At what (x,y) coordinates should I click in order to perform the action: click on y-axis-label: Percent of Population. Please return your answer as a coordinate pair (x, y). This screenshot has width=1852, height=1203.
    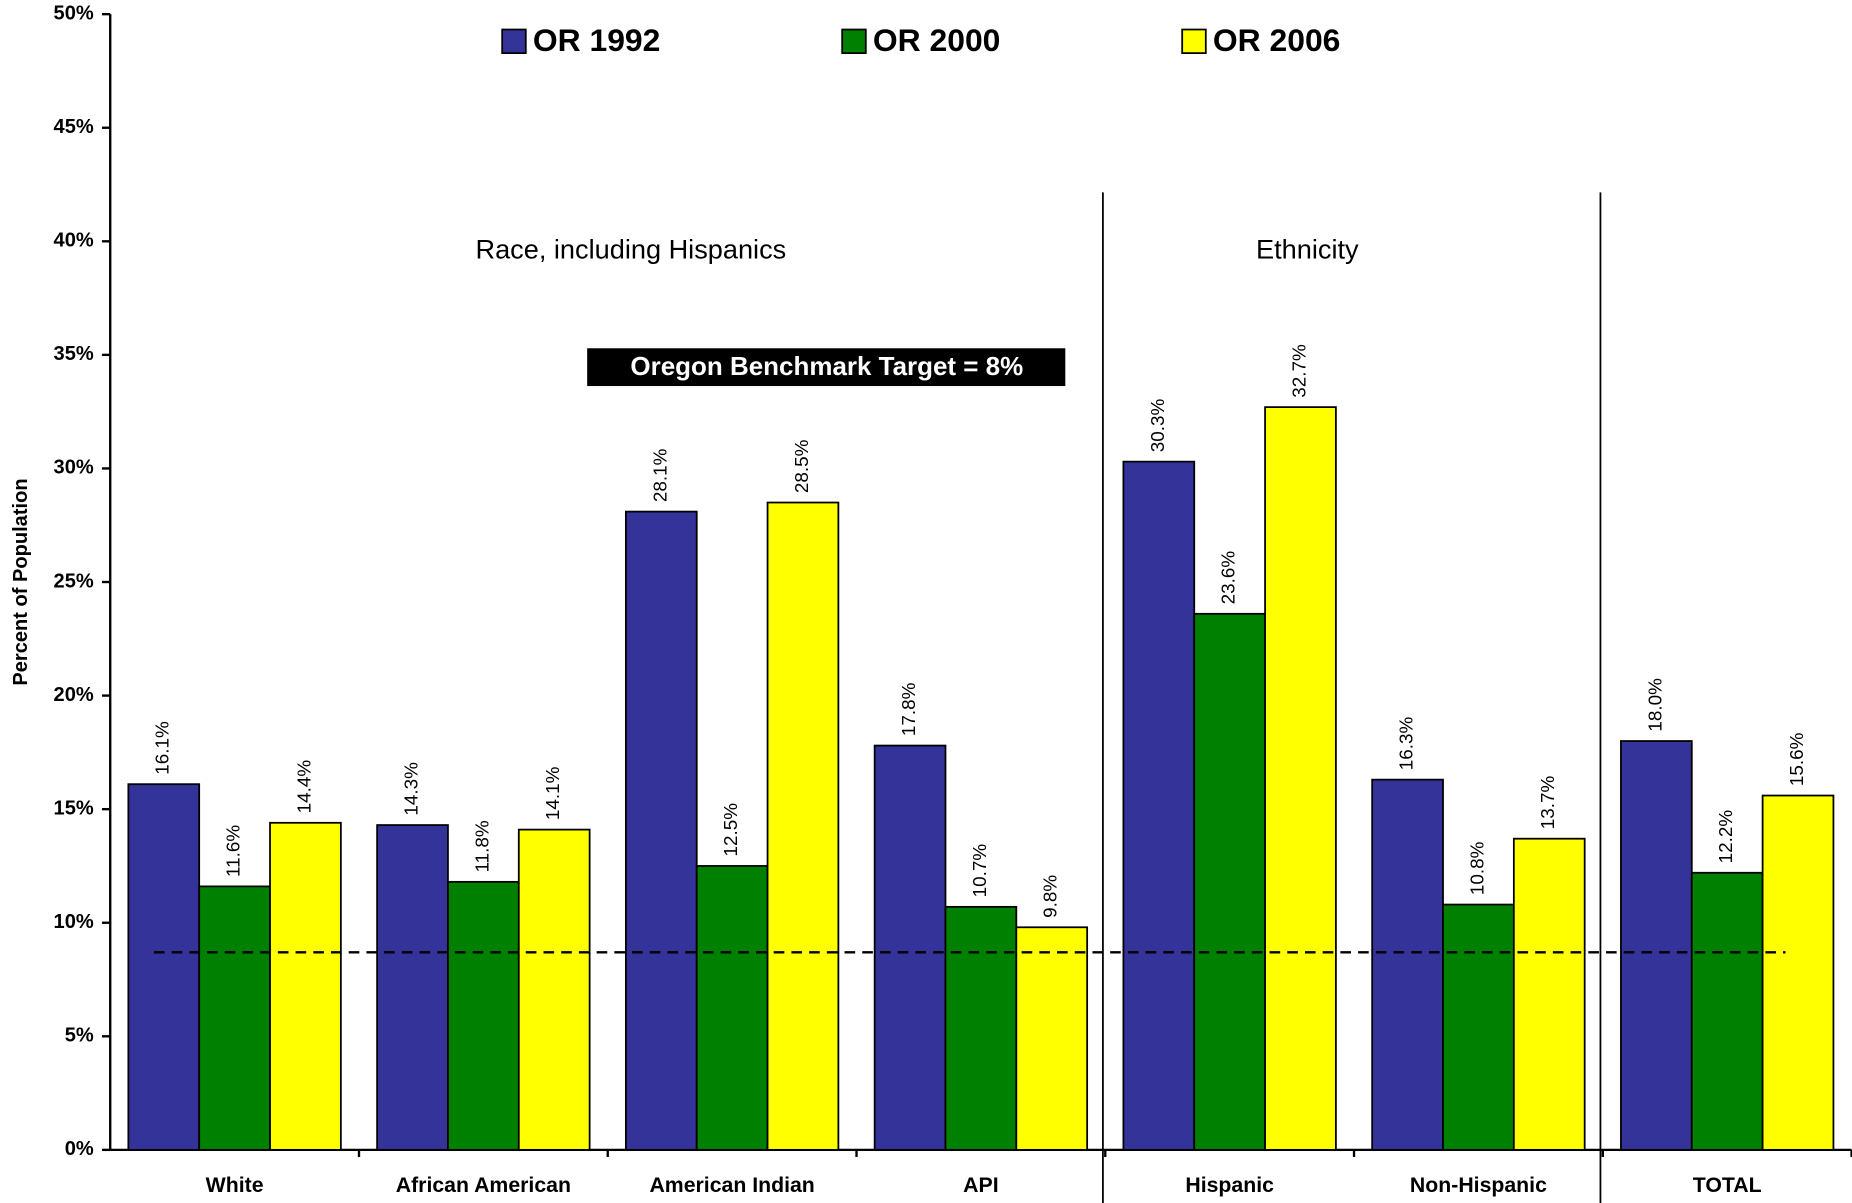
    Looking at the image, I should click on (21, 581).